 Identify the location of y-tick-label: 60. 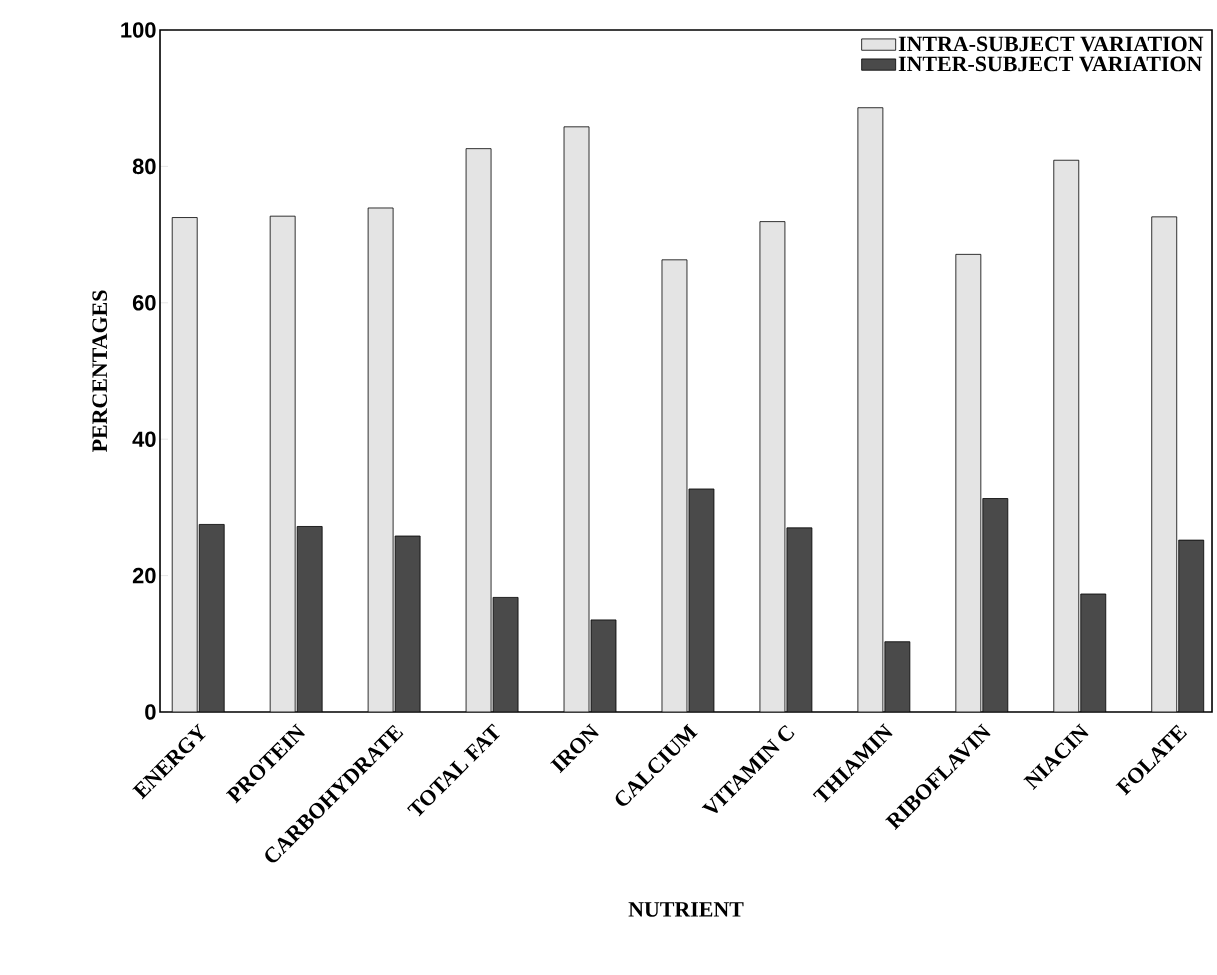
(144, 303).